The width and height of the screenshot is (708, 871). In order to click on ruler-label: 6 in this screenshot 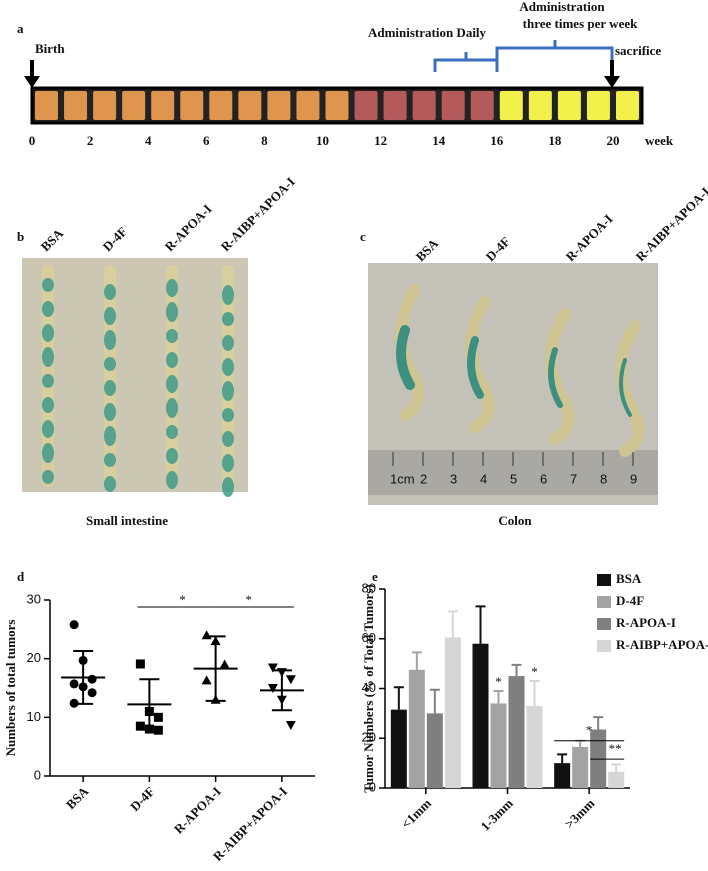, I will do `click(543, 478)`.